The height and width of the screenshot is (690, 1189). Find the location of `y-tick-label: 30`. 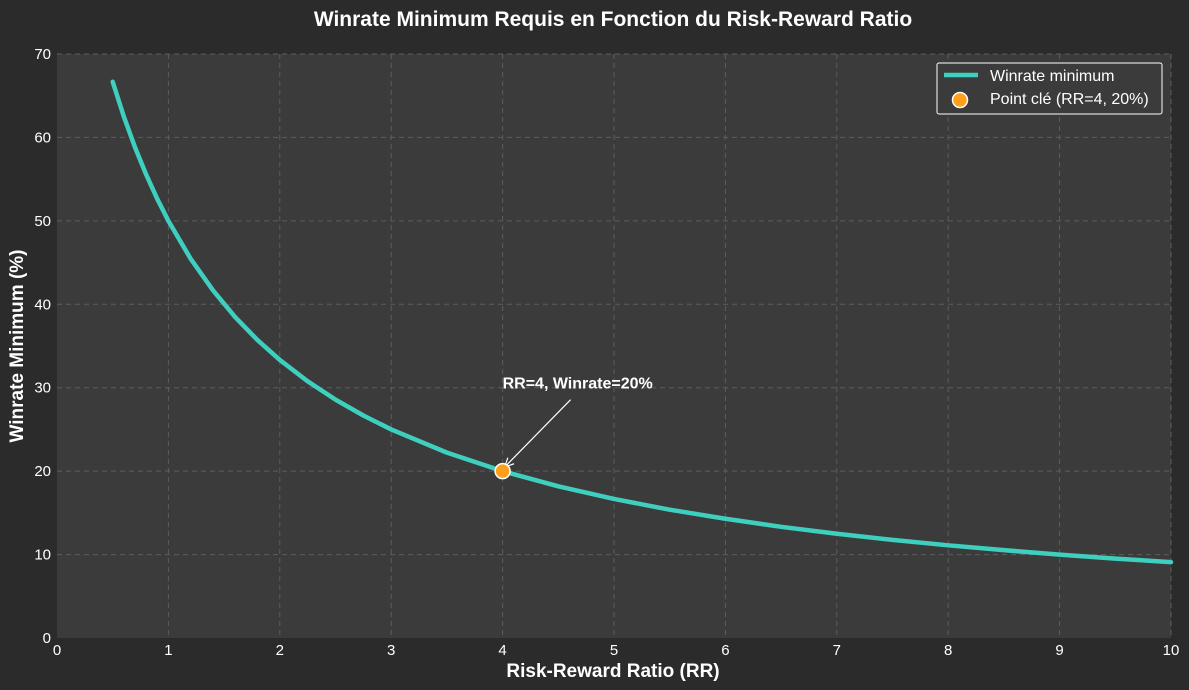

y-tick-label: 30 is located at coordinates (42, 388).